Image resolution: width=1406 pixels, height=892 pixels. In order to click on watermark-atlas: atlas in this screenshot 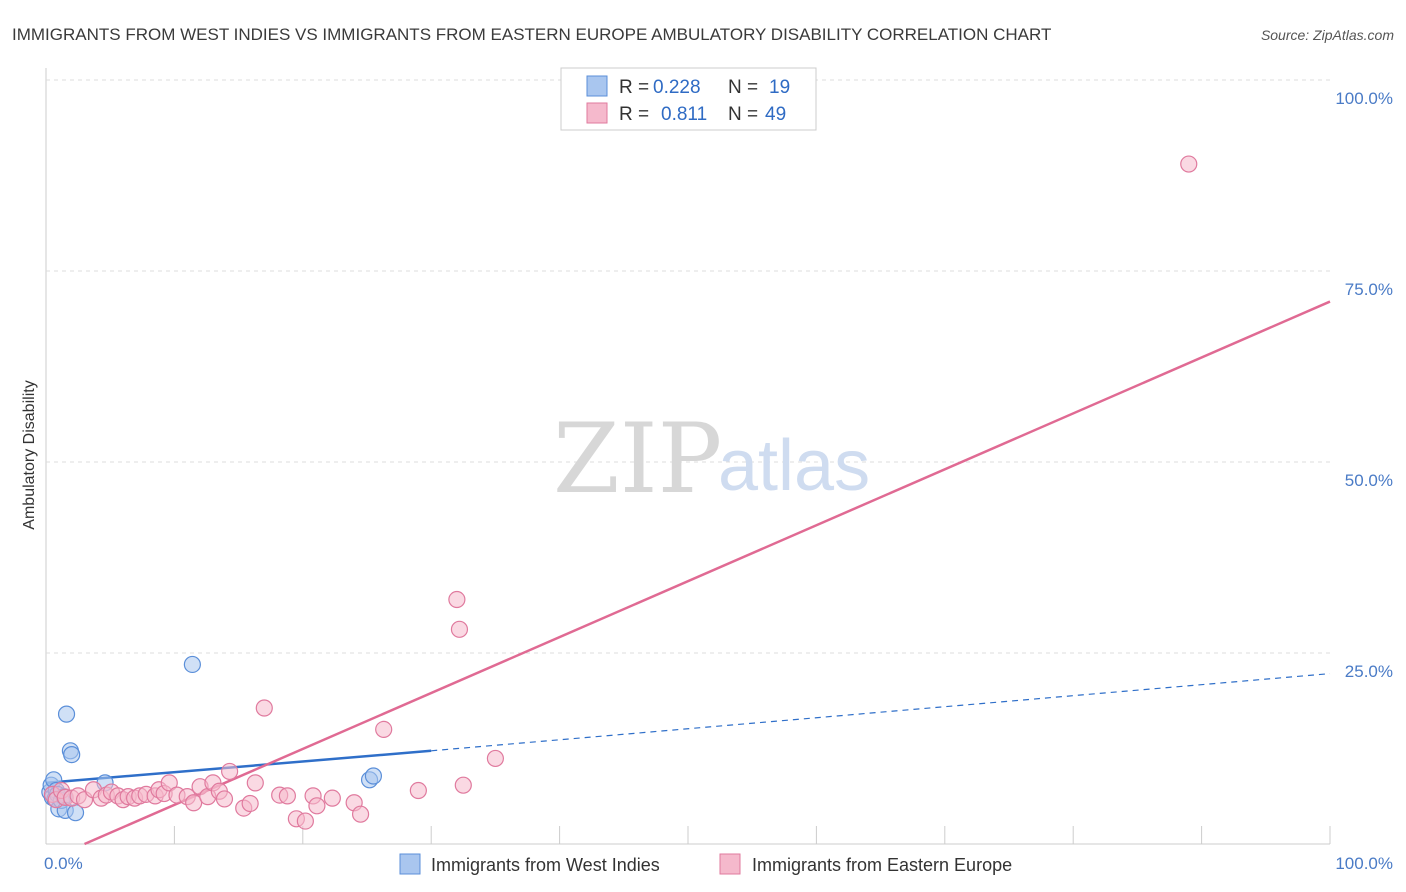, I will do `click(794, 466)`.